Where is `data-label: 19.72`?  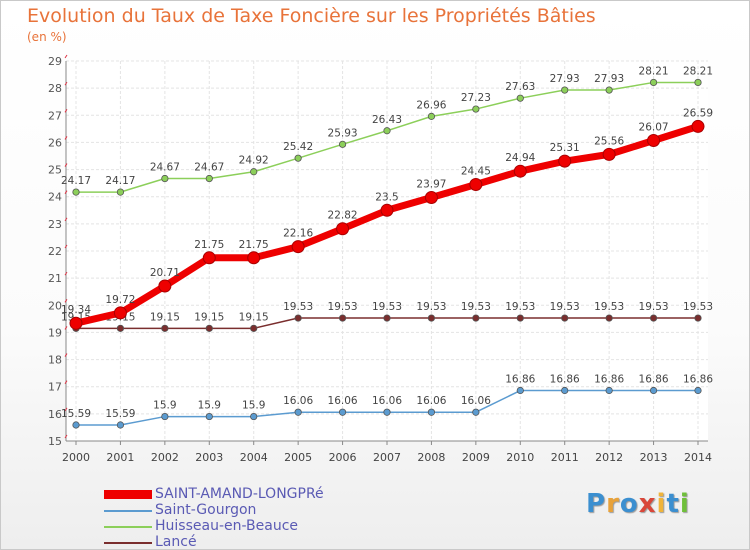 data-label: 19.72 is located at coordinates (120, 300).